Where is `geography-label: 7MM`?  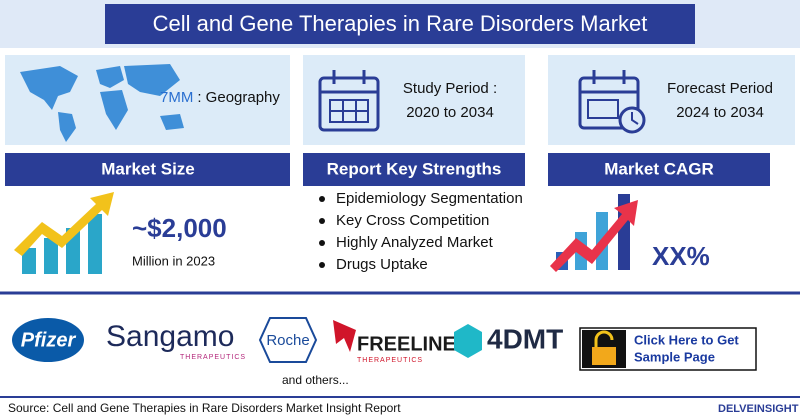
geography-label: 7MM is located at coordinates (176, 97).